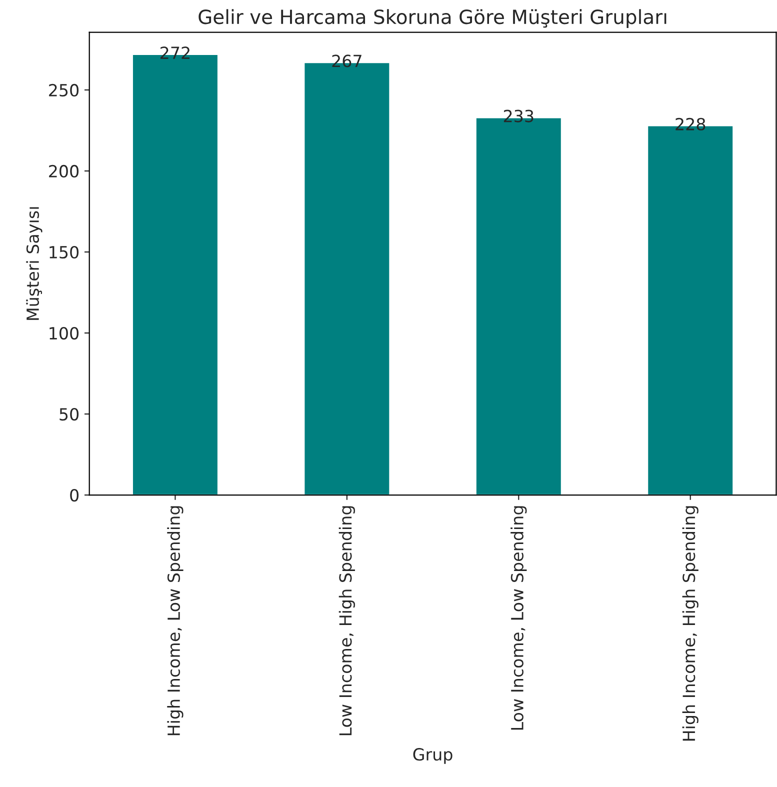  Describe the element at coordinates (74, 495) in the screenshot. I see `y-tick-label: 0` at that location.